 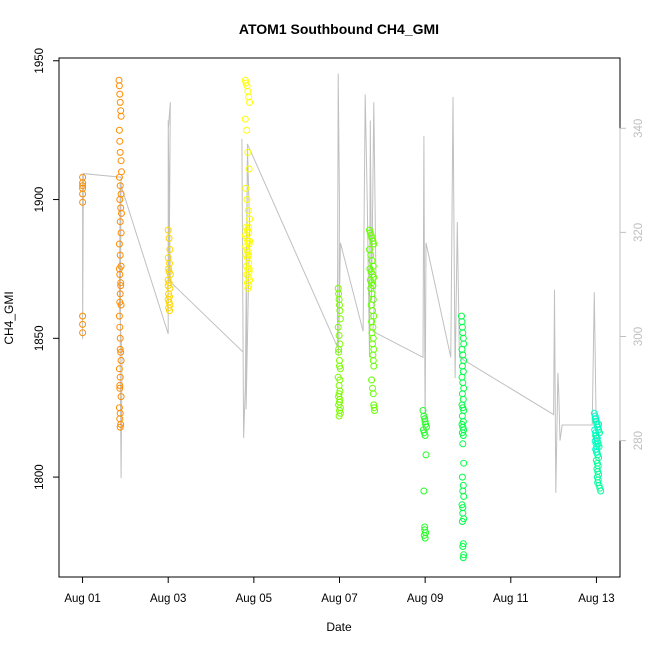 What do you see at coordinates (339, 627) in the screenshot?
I see `x-axis-label: Date` at bounding box center [339, 627].